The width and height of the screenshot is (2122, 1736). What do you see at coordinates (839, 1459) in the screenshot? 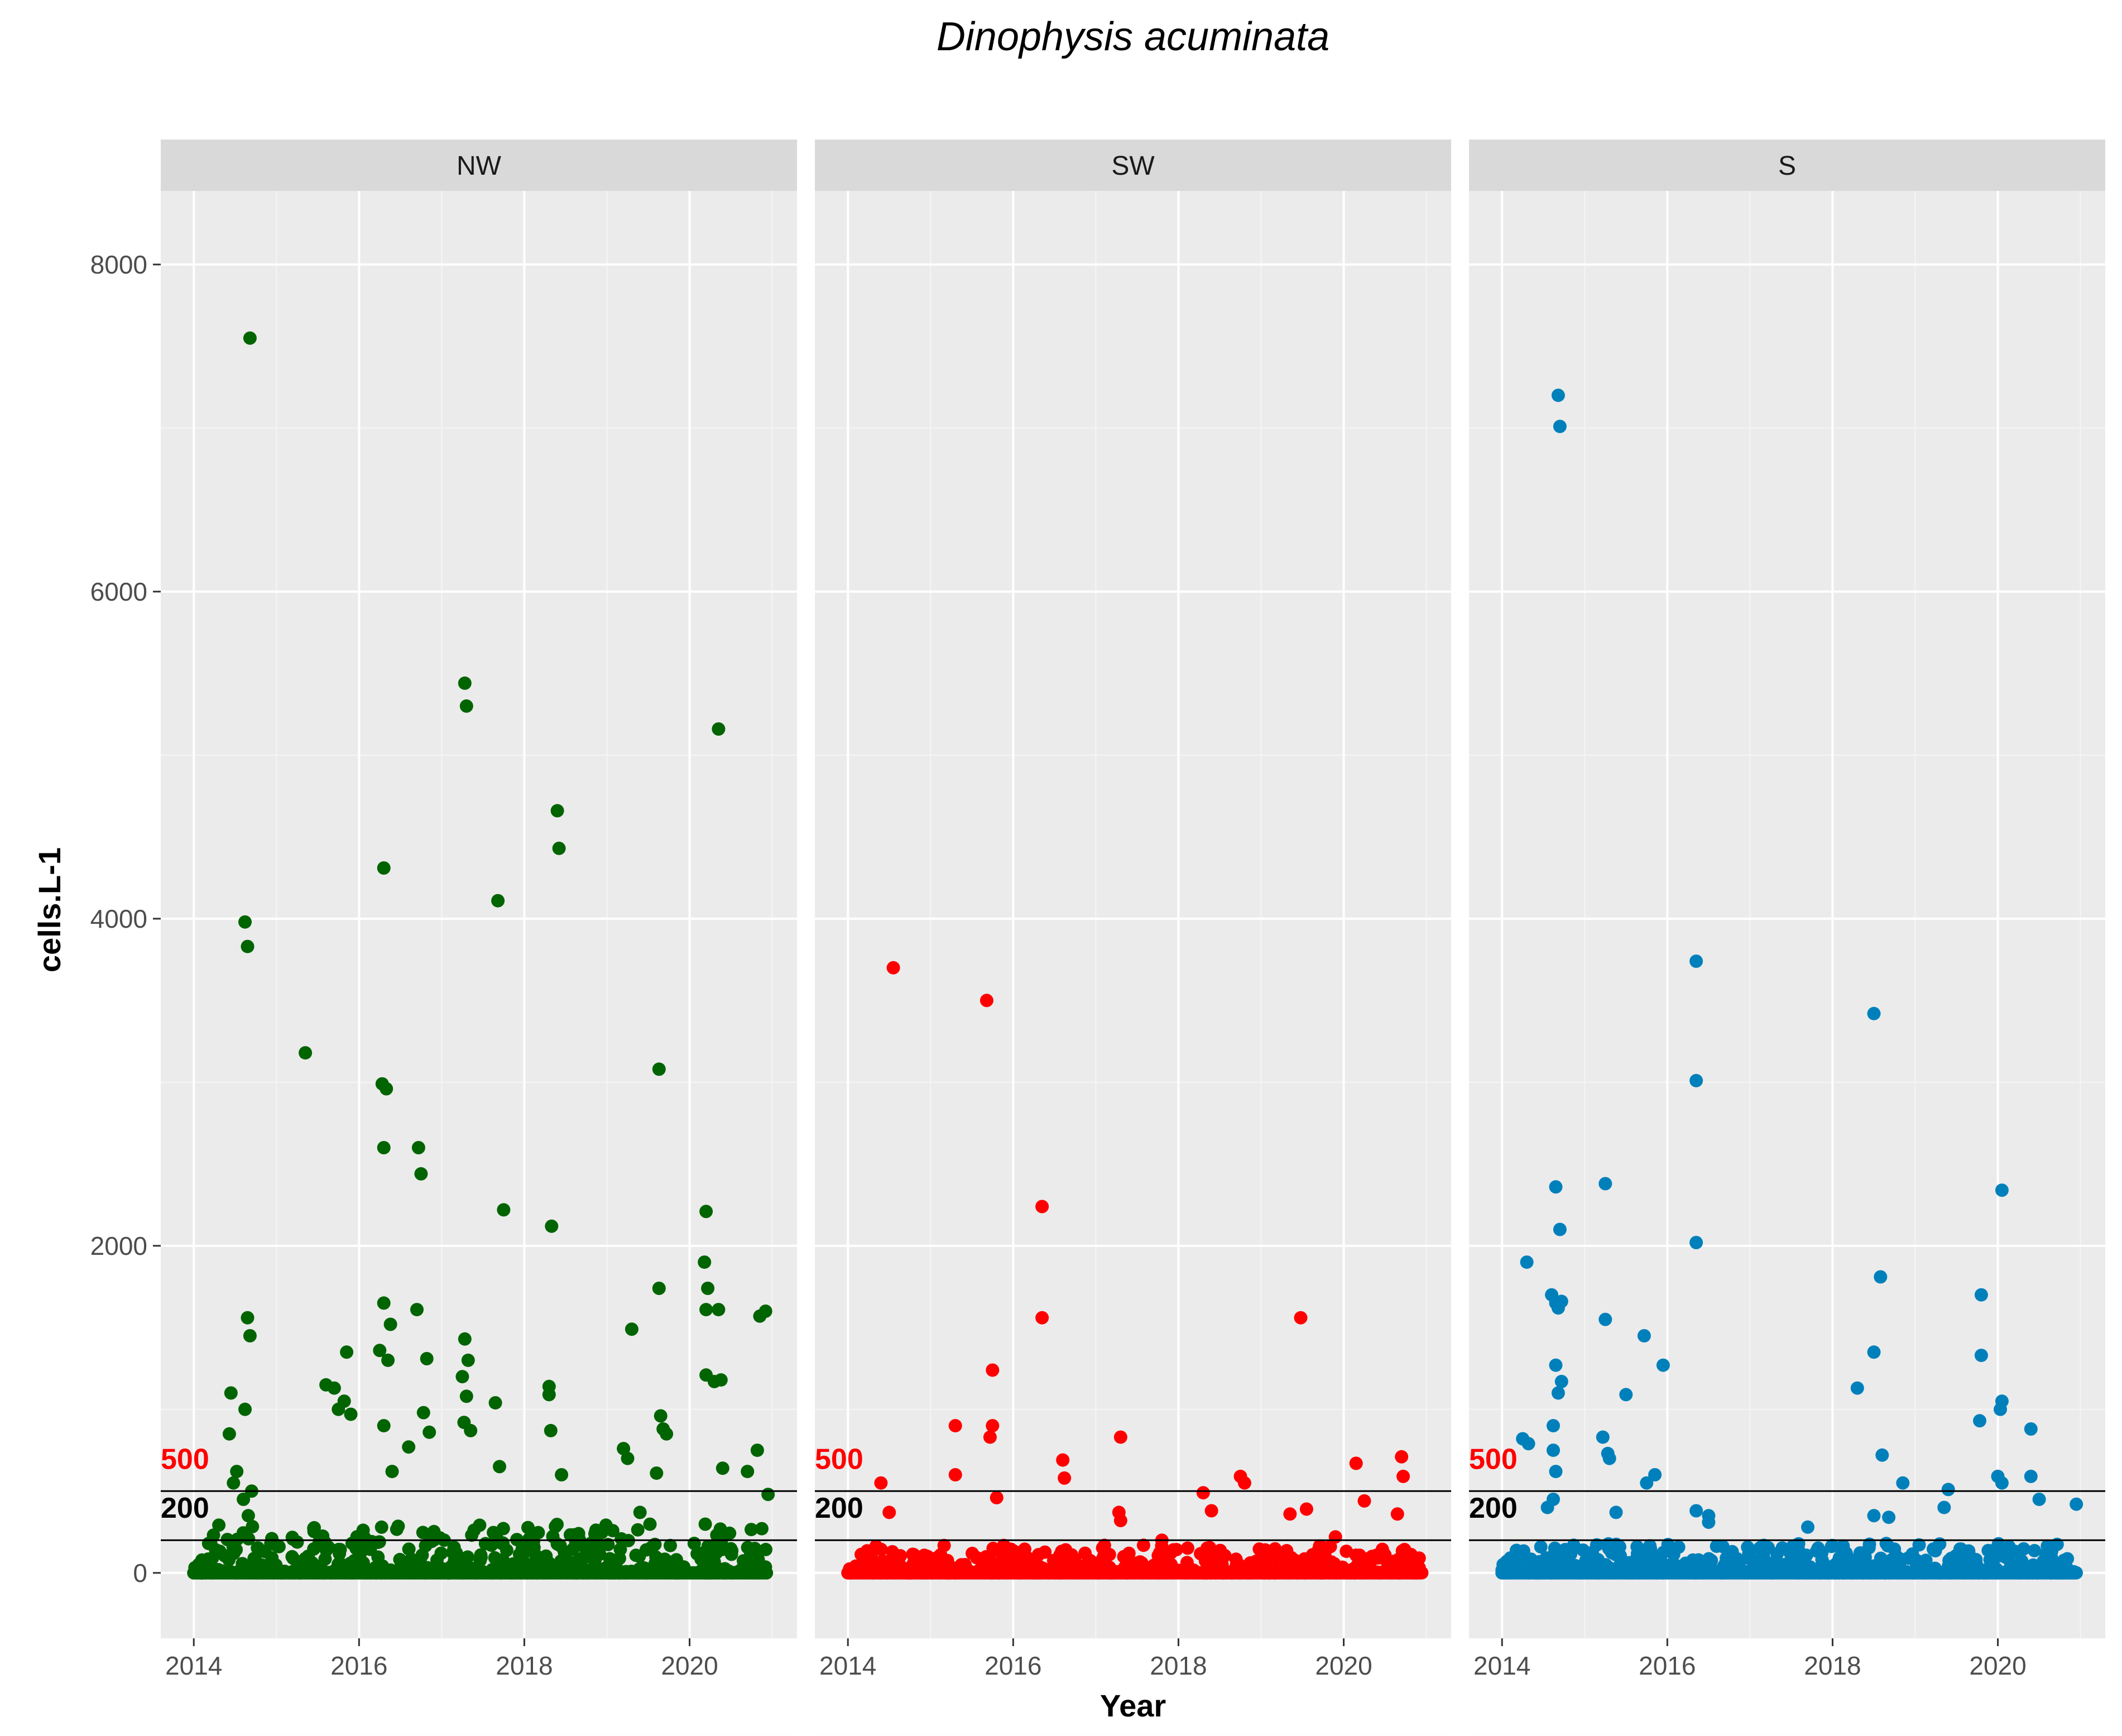
I see `reference-label-500: 500` at bounding box center [839, 1459].